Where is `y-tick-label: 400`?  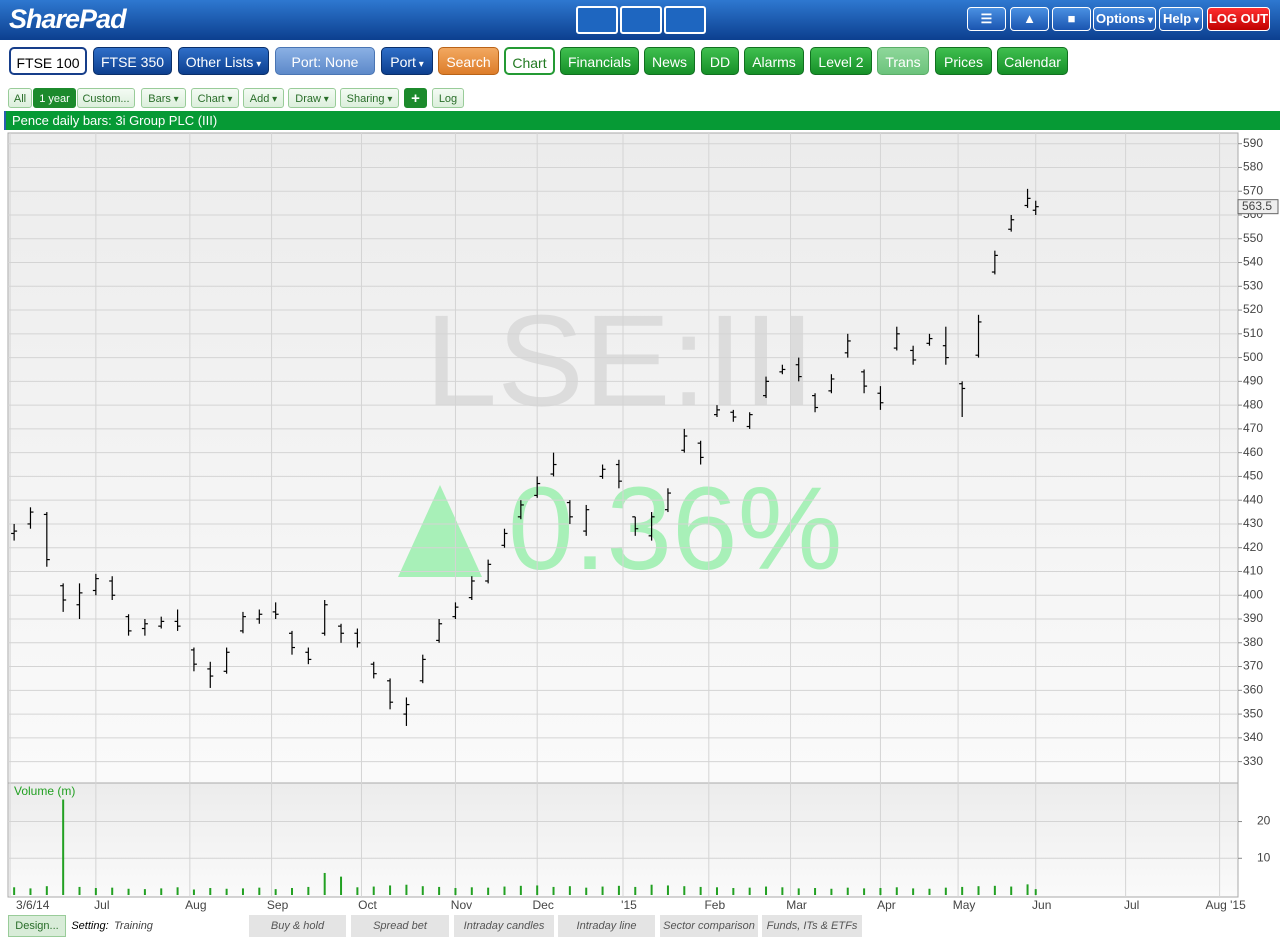 y-tick-label: 400 is located at coordinates (1253, 594).